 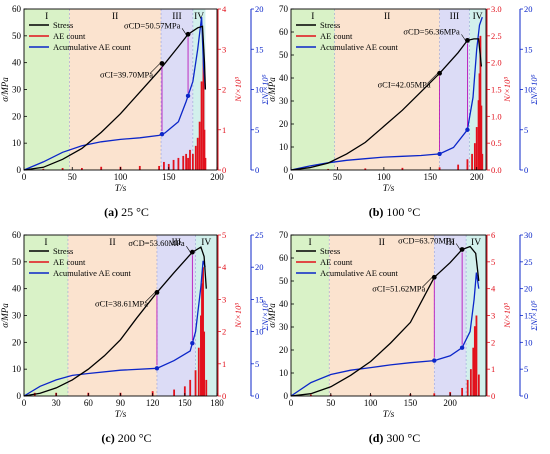 What do you see at coordinates (401, 212) in the screenshot?
I see `caption-temperature: 100 °C` at bounding box center [401, 212].